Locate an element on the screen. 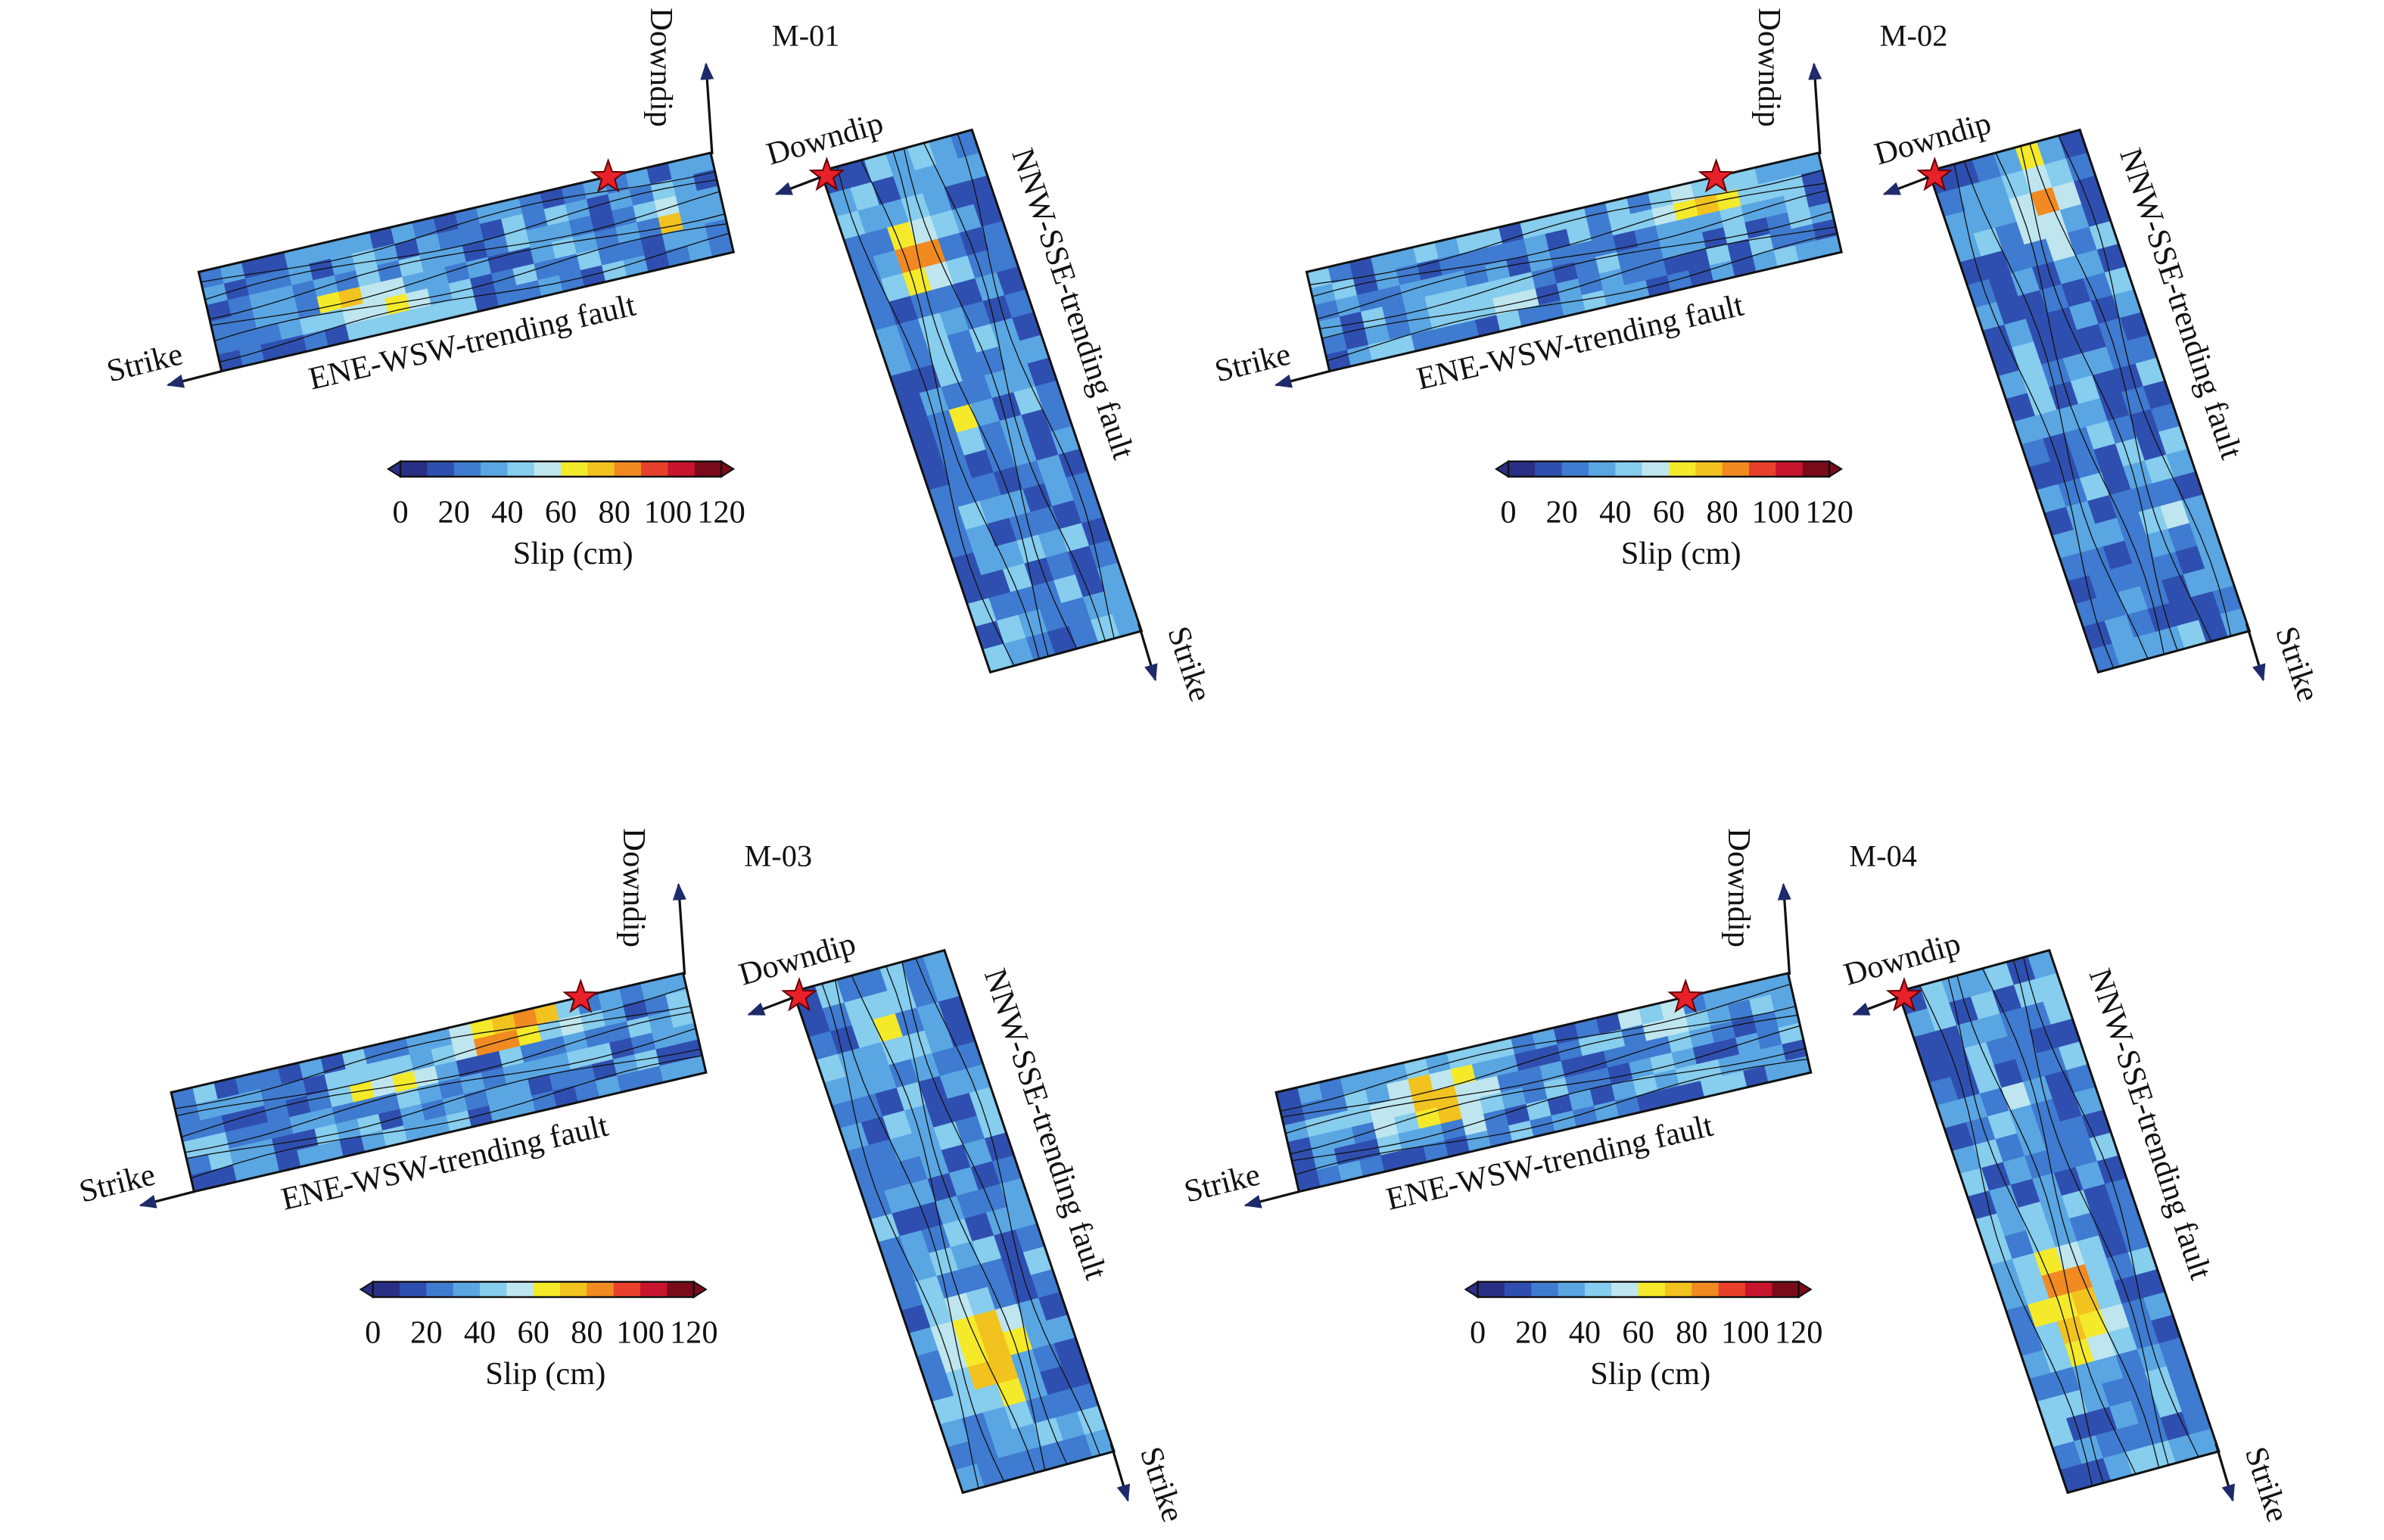 The image size is (2384, 1540). panel-title: M-03 is located at coordinates (778, 856).